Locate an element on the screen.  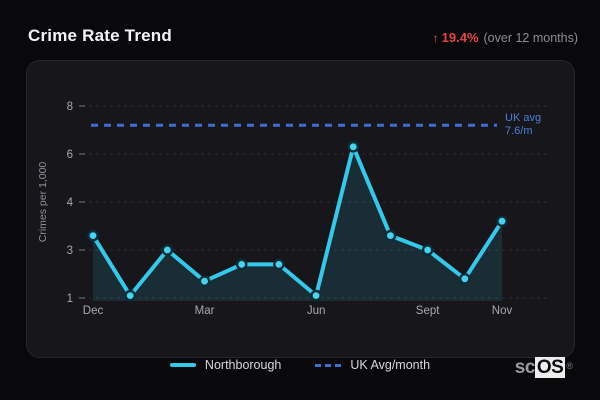
svg-text: 8 is located at coordinates (70, 107).